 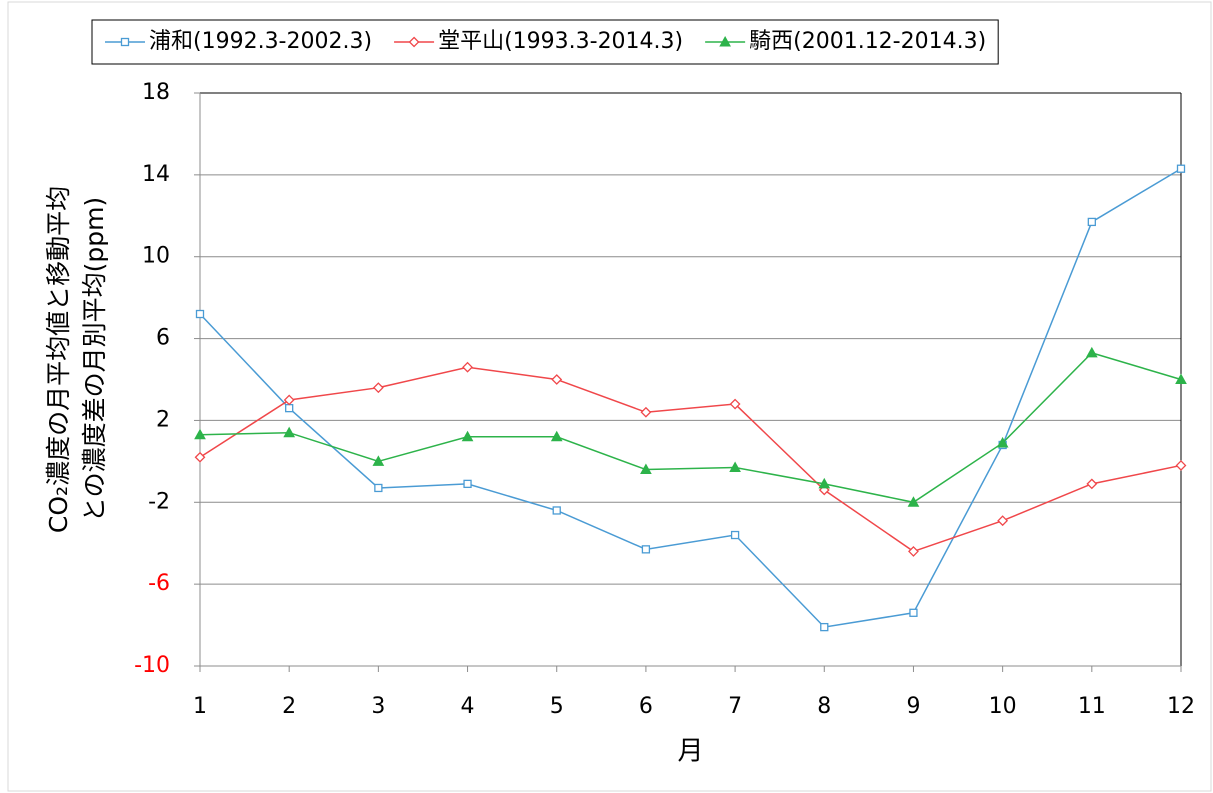 I want to click on x-axis-title: 月, so click(x=690, y=752).